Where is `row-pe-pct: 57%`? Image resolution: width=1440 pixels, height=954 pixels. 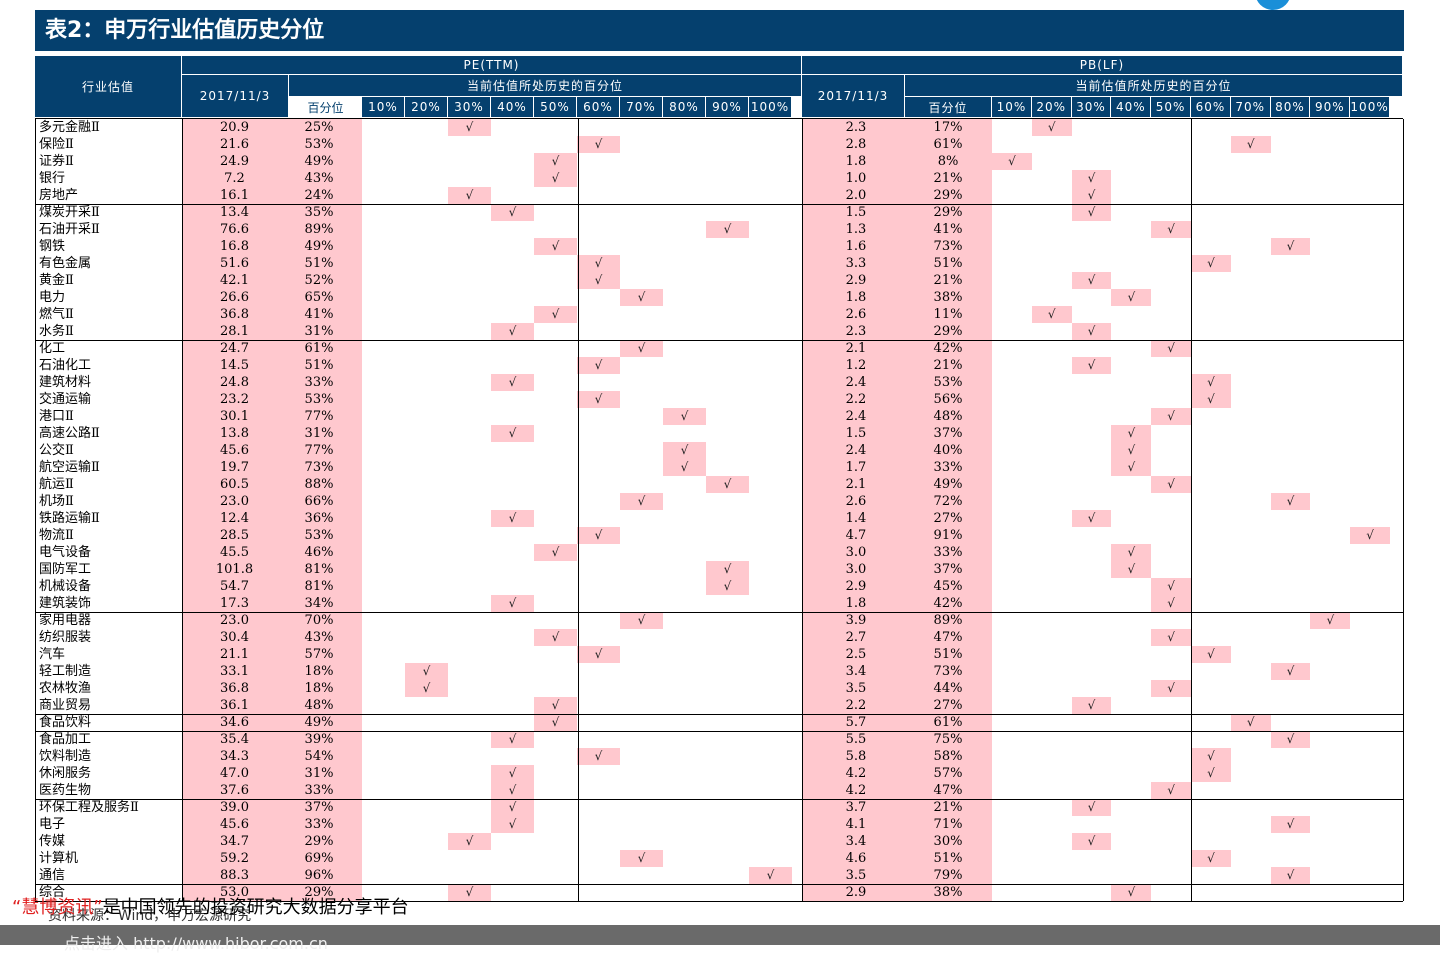 row-pe-pct: 57% is located at coordinates (319, 654).